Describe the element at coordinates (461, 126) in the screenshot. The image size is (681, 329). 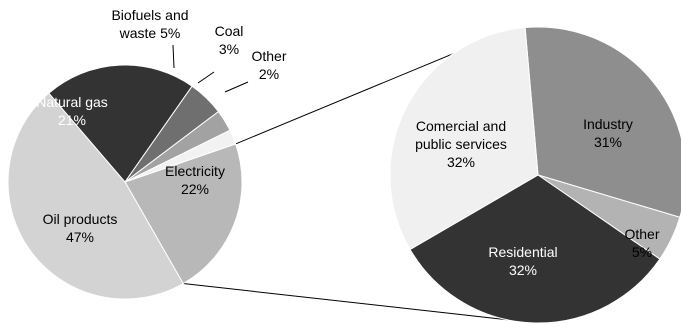
I see `secondary-label-comercial-and-public-services-line: Comercial and` at that location.